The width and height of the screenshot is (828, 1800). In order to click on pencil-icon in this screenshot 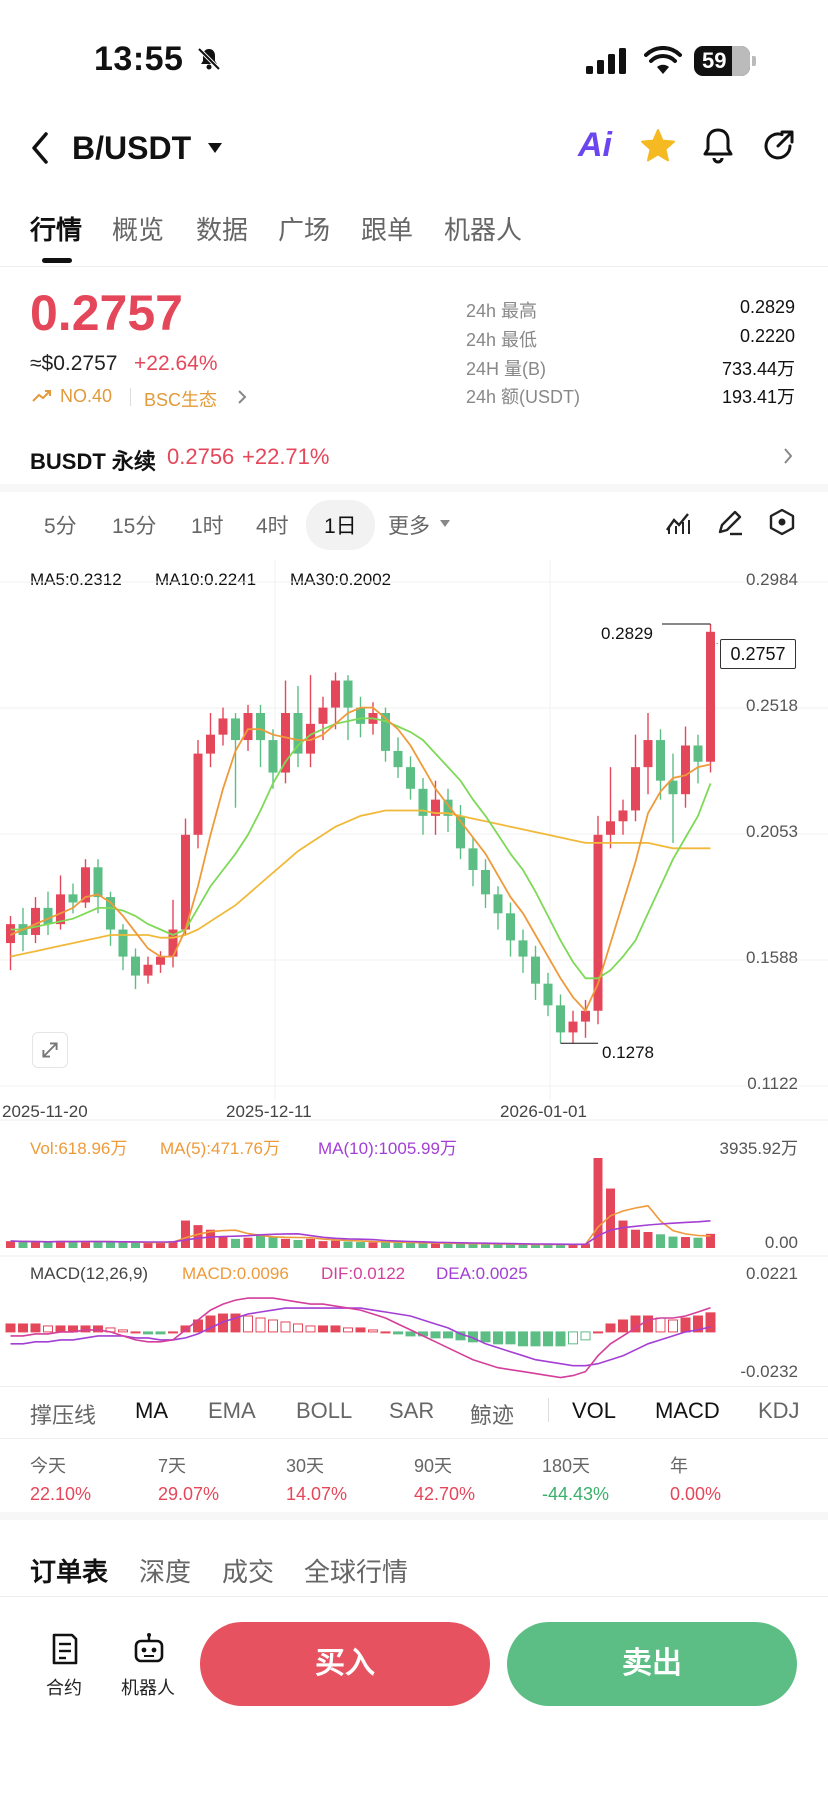, I will do `click(730, 522)`.